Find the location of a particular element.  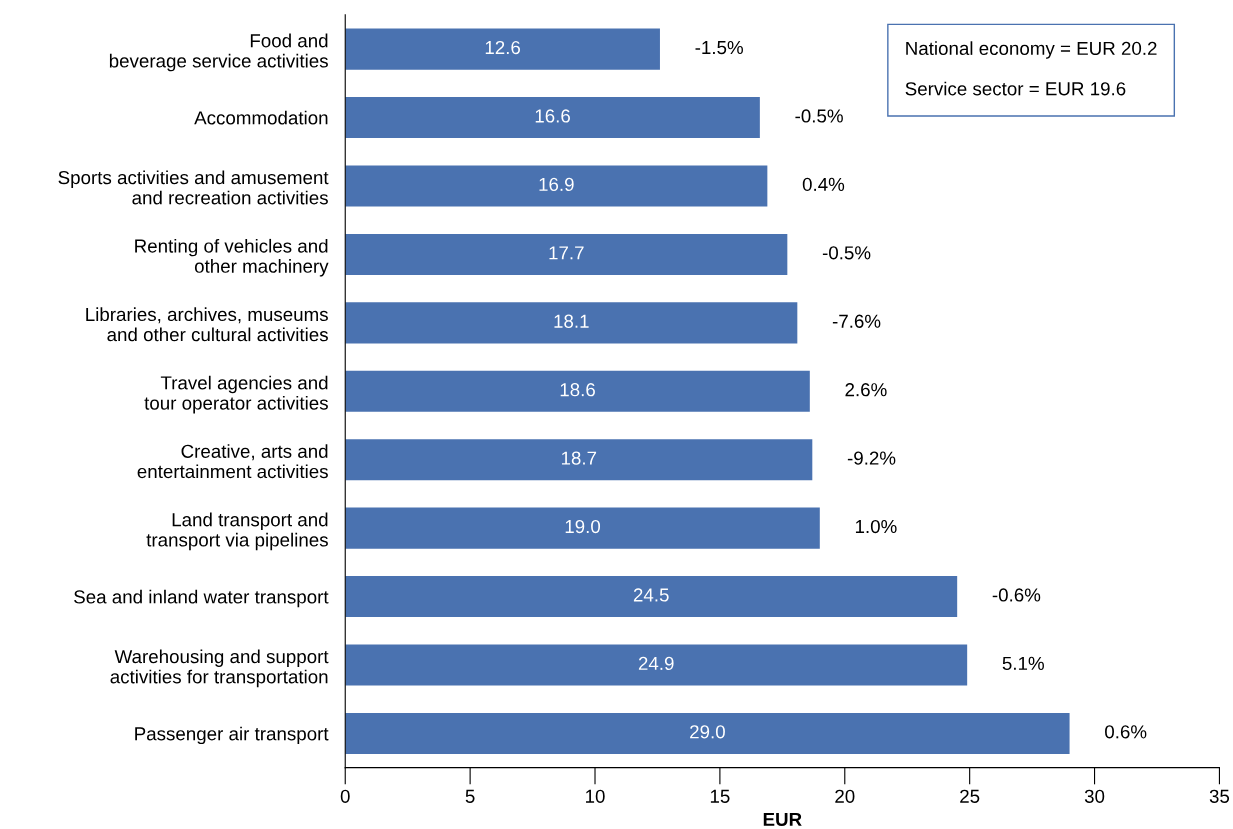

annotation: 0.6% is located at coordinates (1126, 732).